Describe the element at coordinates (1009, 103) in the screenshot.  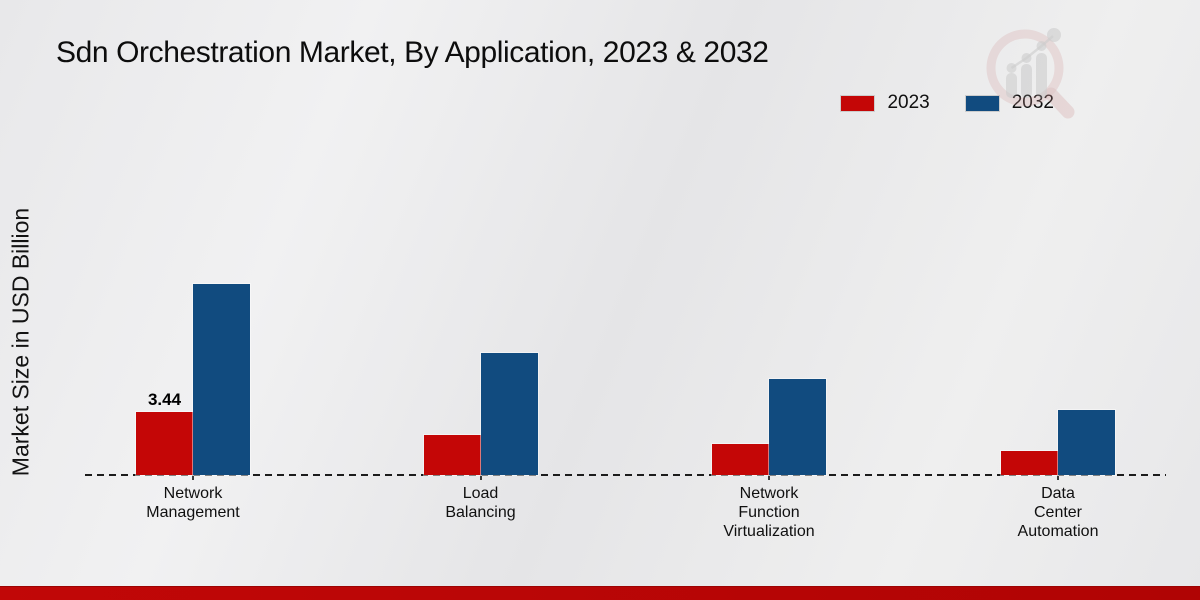
I see `legend-item-2032: 2032` at that location.